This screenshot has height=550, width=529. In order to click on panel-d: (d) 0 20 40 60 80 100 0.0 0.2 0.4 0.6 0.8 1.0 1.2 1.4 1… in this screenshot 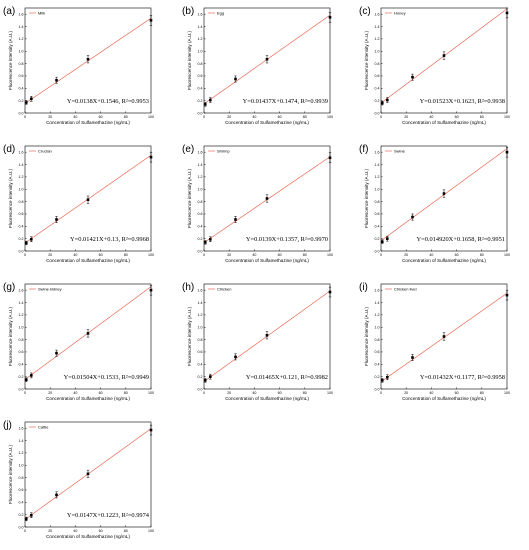, I will do `click(78, 203)`.